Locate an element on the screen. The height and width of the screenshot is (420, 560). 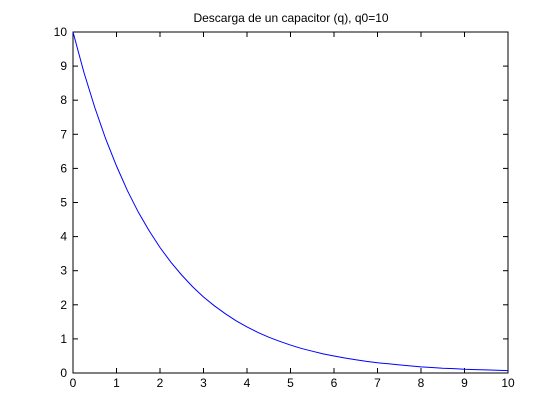
y-tick-label: 0 is located at coordinates (63, 373).